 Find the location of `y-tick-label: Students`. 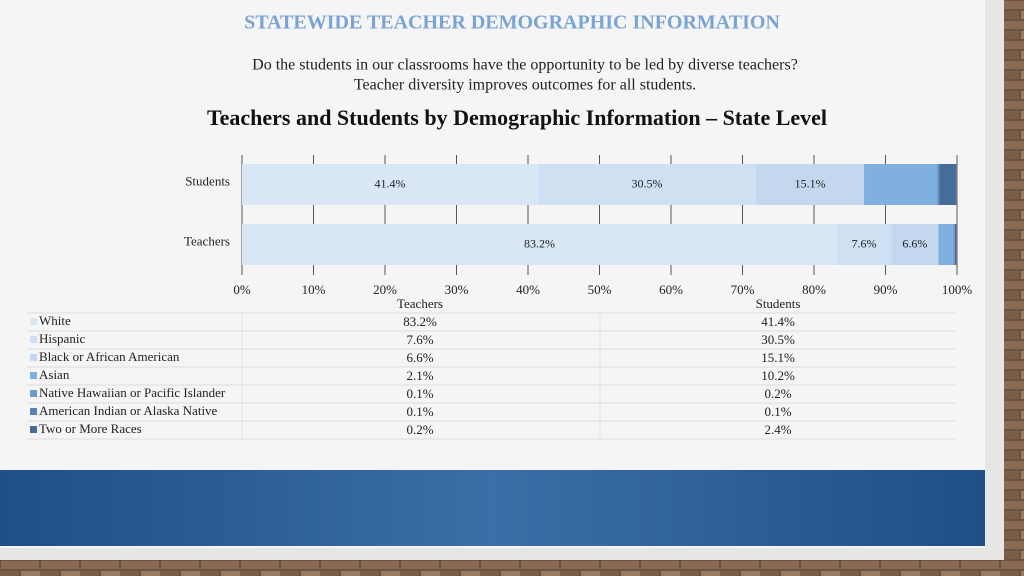

y-tick-label: Students is located at coordinates (207, 180).